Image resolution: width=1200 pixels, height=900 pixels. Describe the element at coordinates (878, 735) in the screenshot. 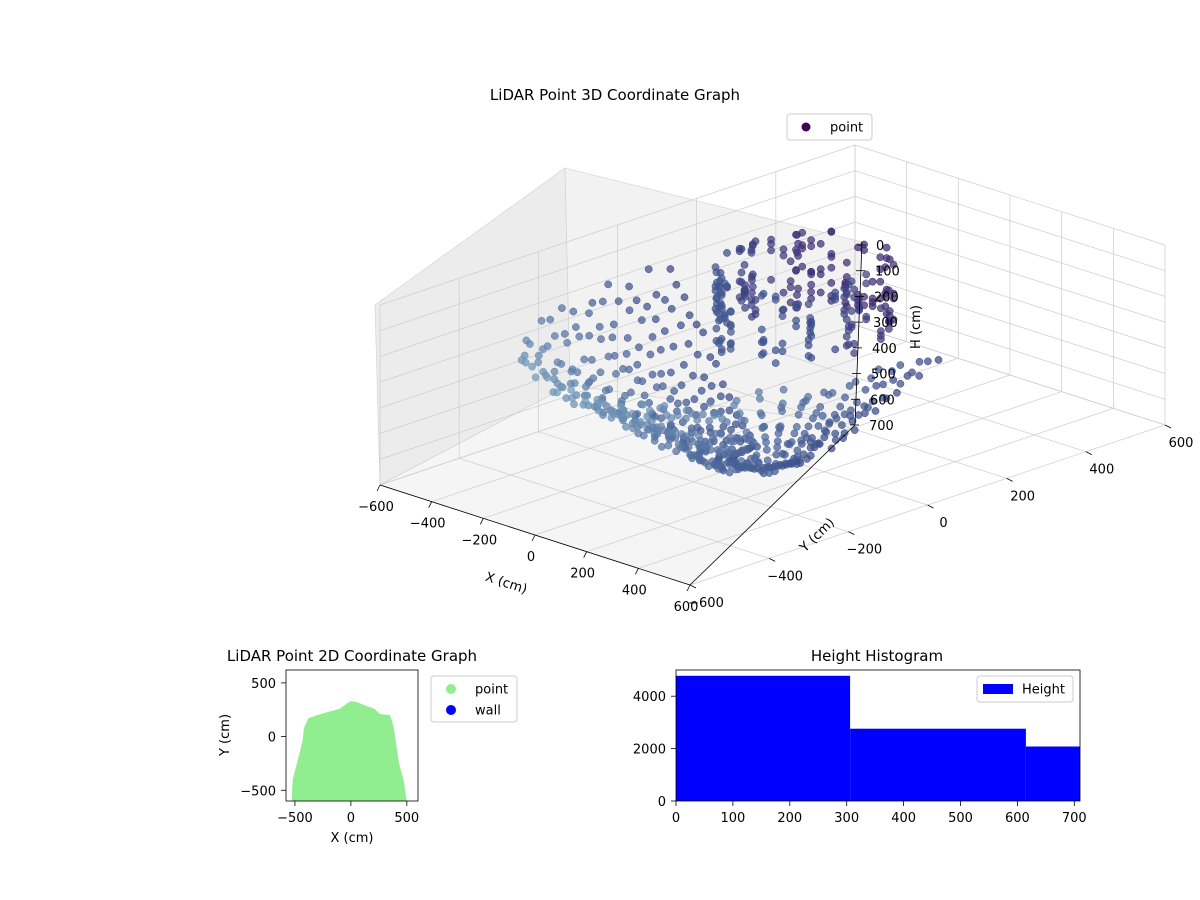

I see `histogram-frame` at that location.